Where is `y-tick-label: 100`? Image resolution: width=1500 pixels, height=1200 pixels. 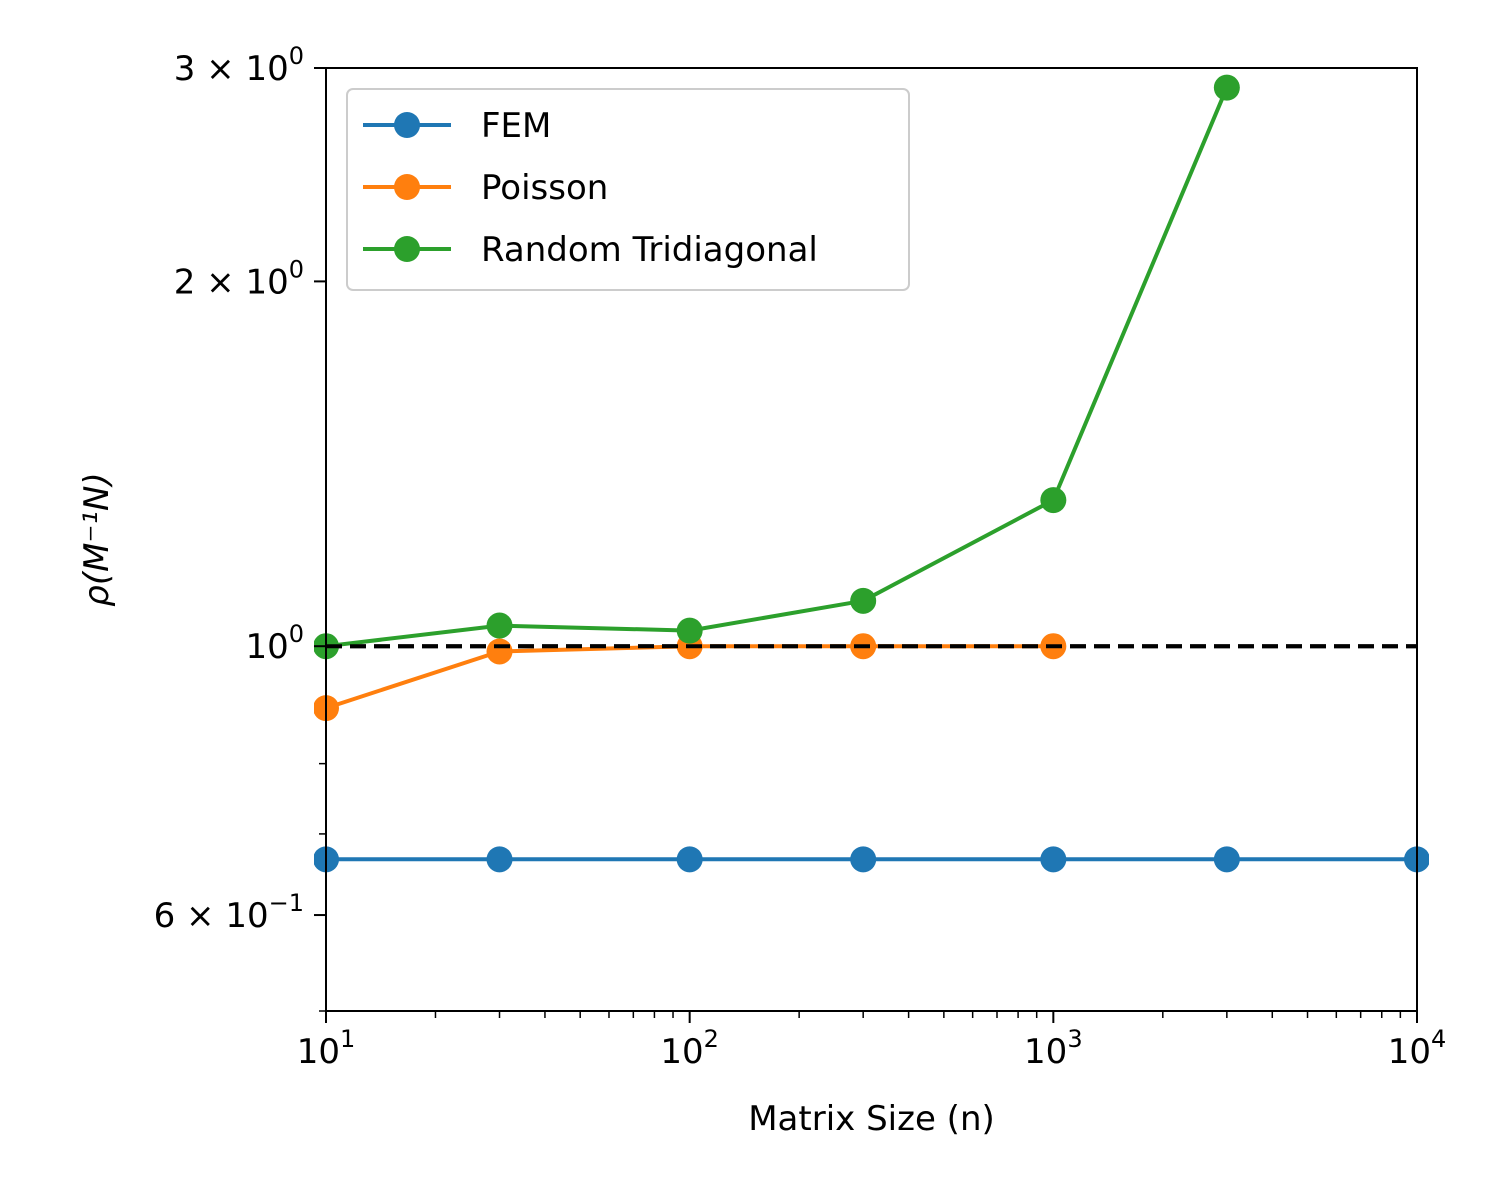 y-tick-label: 100 is located at coordinates (274, 643).